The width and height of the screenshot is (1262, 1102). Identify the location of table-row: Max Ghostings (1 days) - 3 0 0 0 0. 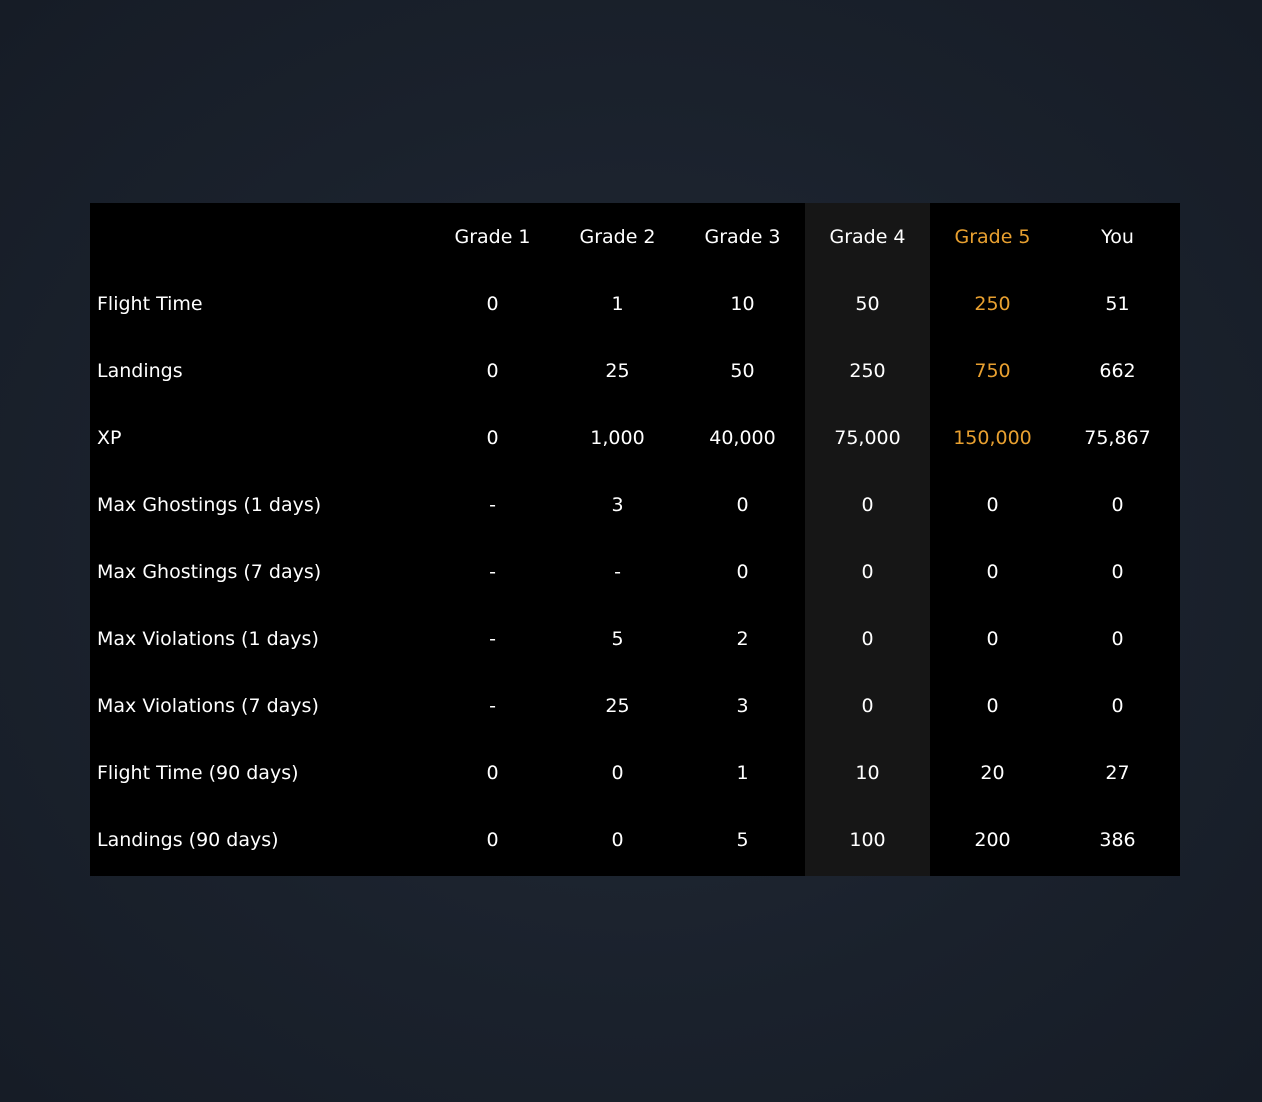
(635, 504).